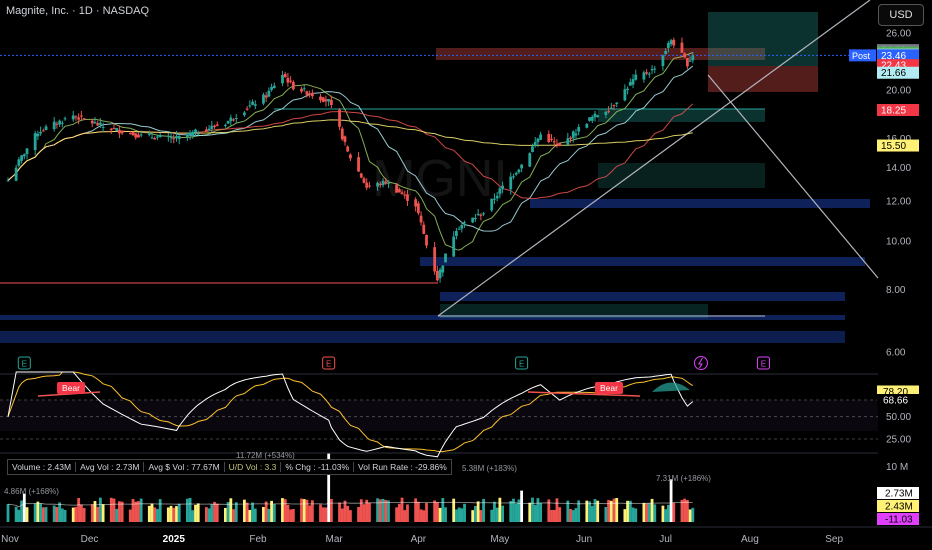 Image resolution: width=932 pixels, height=550 pixels. What do you see at coordinates (895, 401) in the screenshot?
I see `rsi-badge-label: 68.66` at bounding box center [895, 401].